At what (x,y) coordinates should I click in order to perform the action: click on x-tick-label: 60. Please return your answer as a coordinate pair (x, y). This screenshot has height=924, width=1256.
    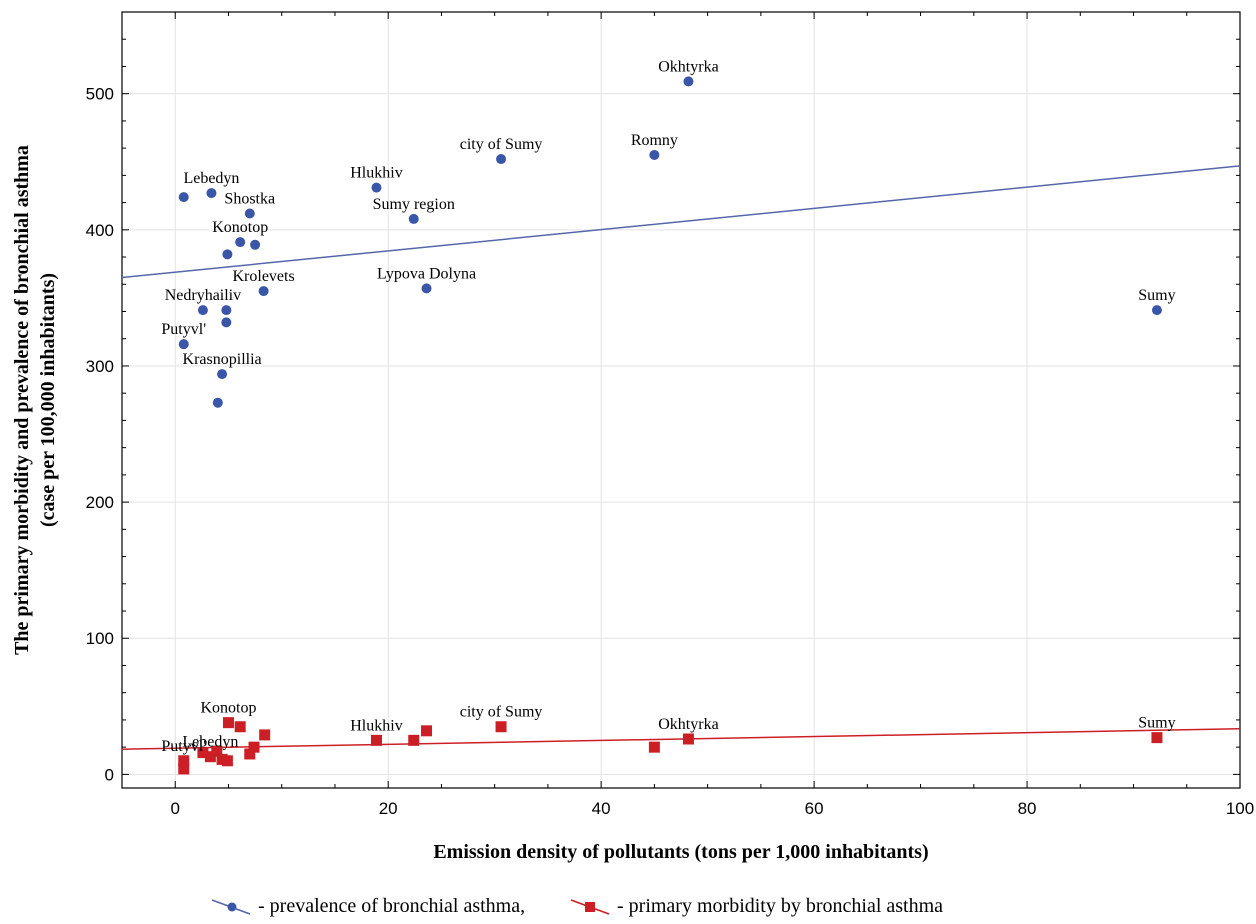
    Looking at the image, I should click on (814, 808).